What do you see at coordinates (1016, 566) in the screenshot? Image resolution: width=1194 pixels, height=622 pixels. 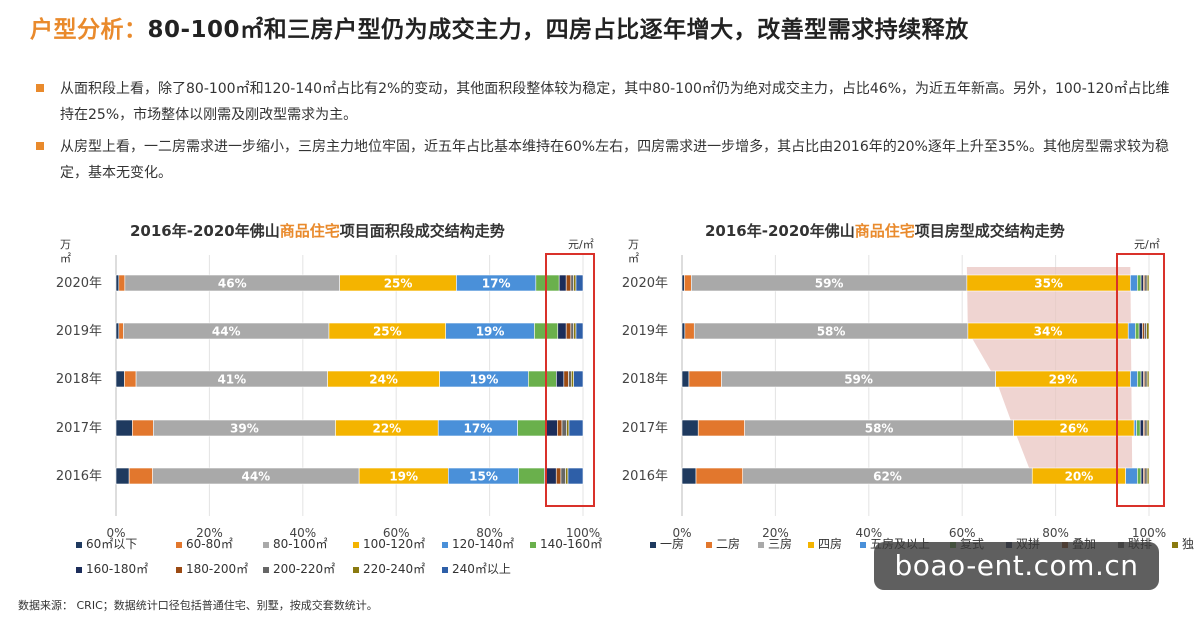 I see `watermark: boao-ent.com.cn` at bounding box center [1016, 566].